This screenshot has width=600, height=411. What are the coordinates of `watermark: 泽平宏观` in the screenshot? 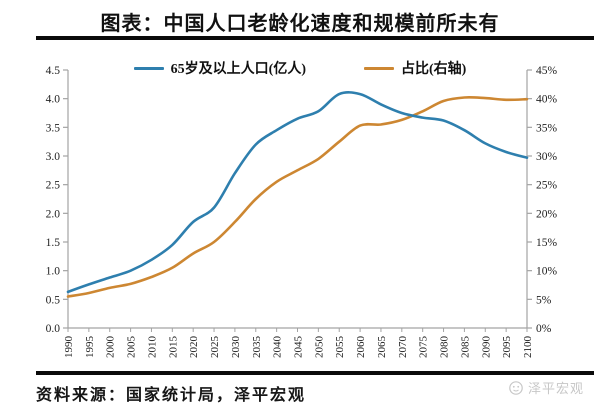 It's located at (546, 387).